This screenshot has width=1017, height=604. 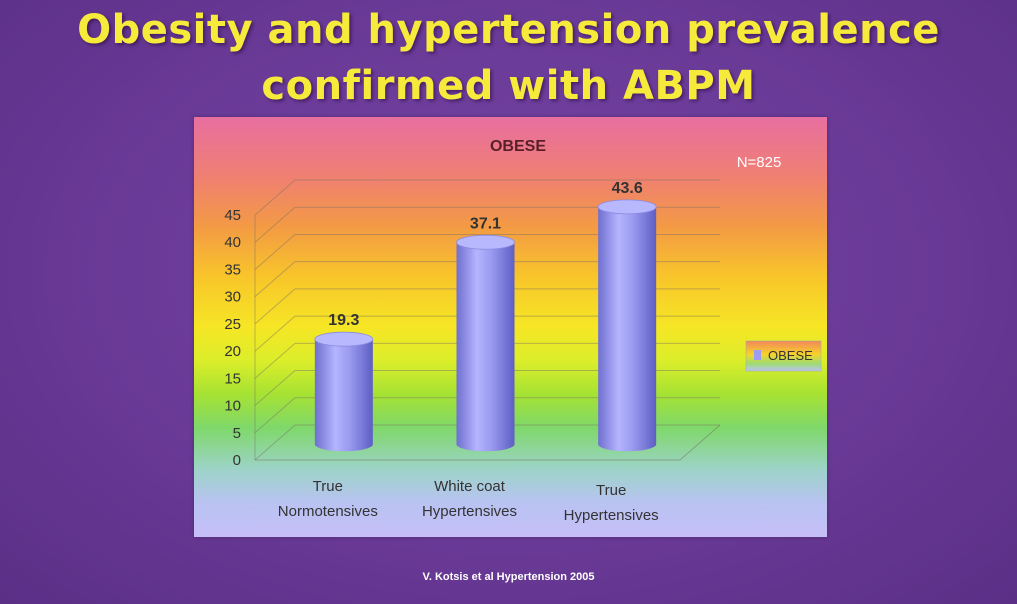 I want to click on y-tick-label: 15, so click(x=232, y=378).